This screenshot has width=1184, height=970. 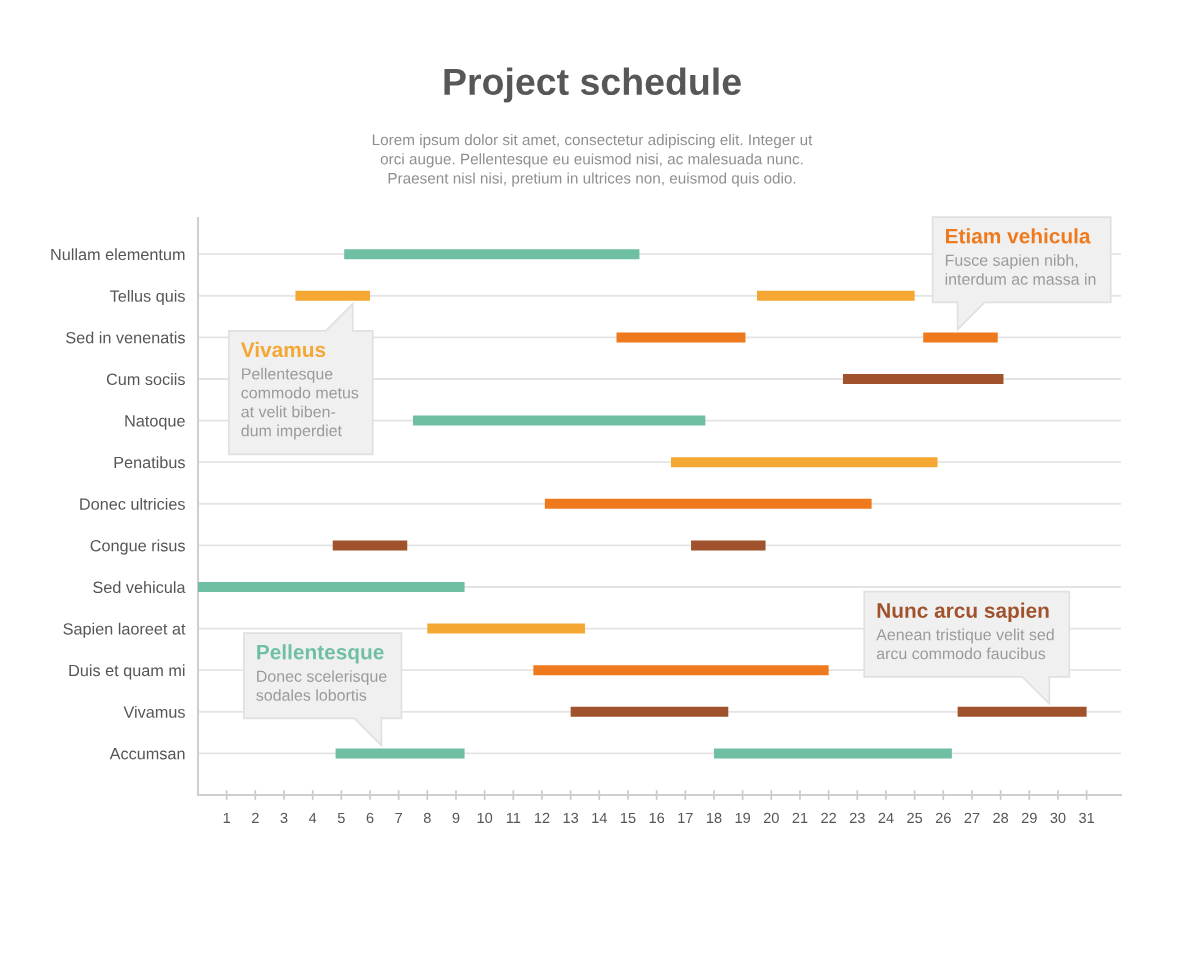 I want to click on x-tick-label: 20, so click(x=771, y=818).